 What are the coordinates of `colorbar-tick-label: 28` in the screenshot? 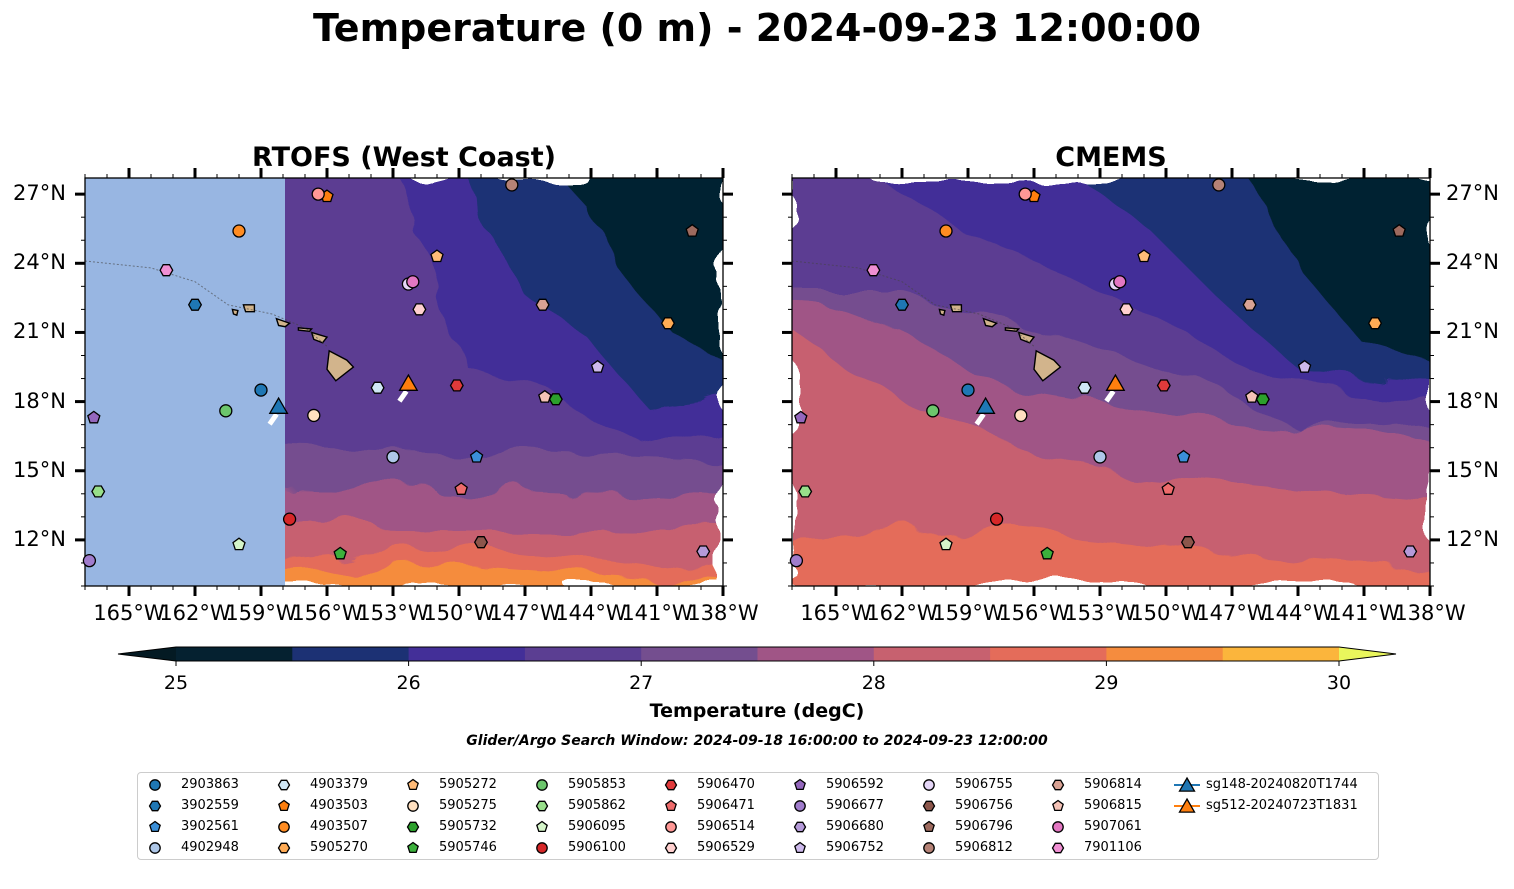 It's located at (873, 683).